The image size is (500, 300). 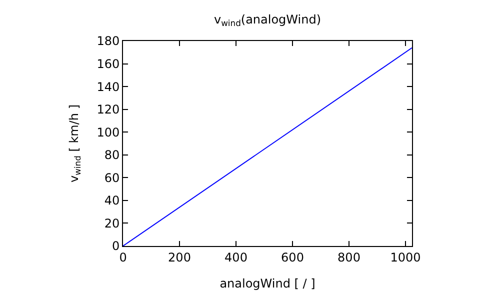 I want to click on x-axis-title: analogWind [ / ], so click(x=268, y=283).